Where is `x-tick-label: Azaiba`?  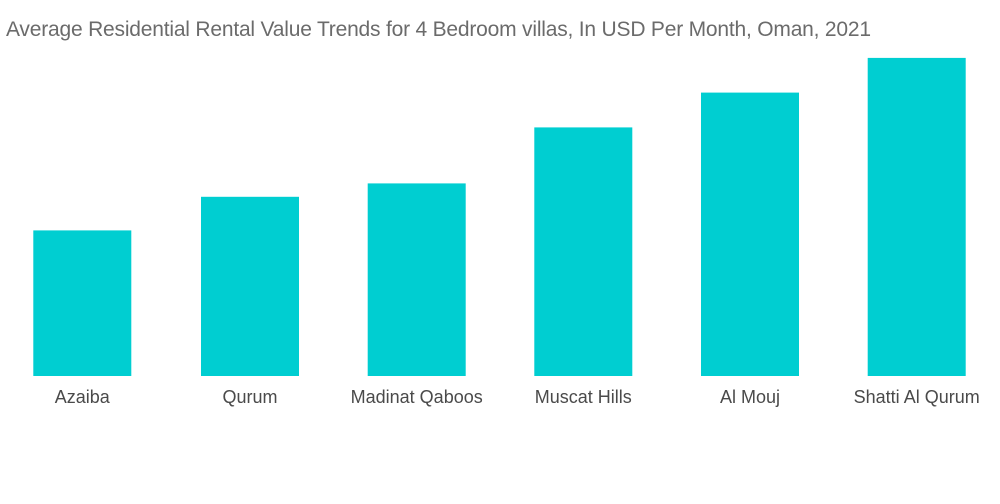
x-tick-label: Azaiba is located at coordinates (83, 397).